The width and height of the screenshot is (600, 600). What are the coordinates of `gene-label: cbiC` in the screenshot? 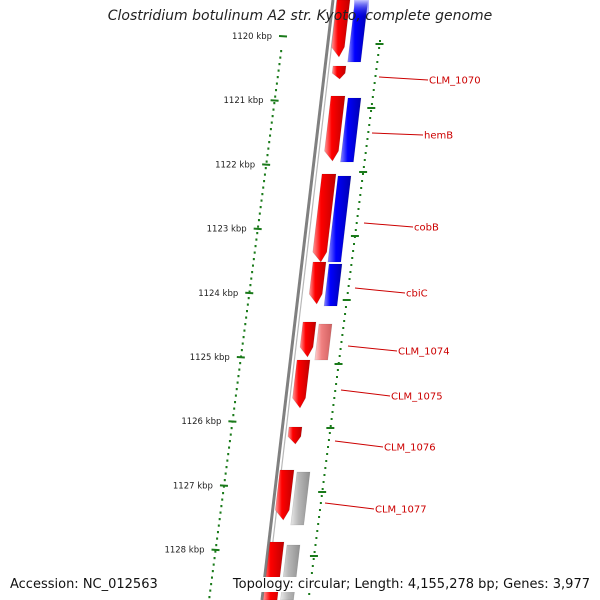 It's located at (417, 294).